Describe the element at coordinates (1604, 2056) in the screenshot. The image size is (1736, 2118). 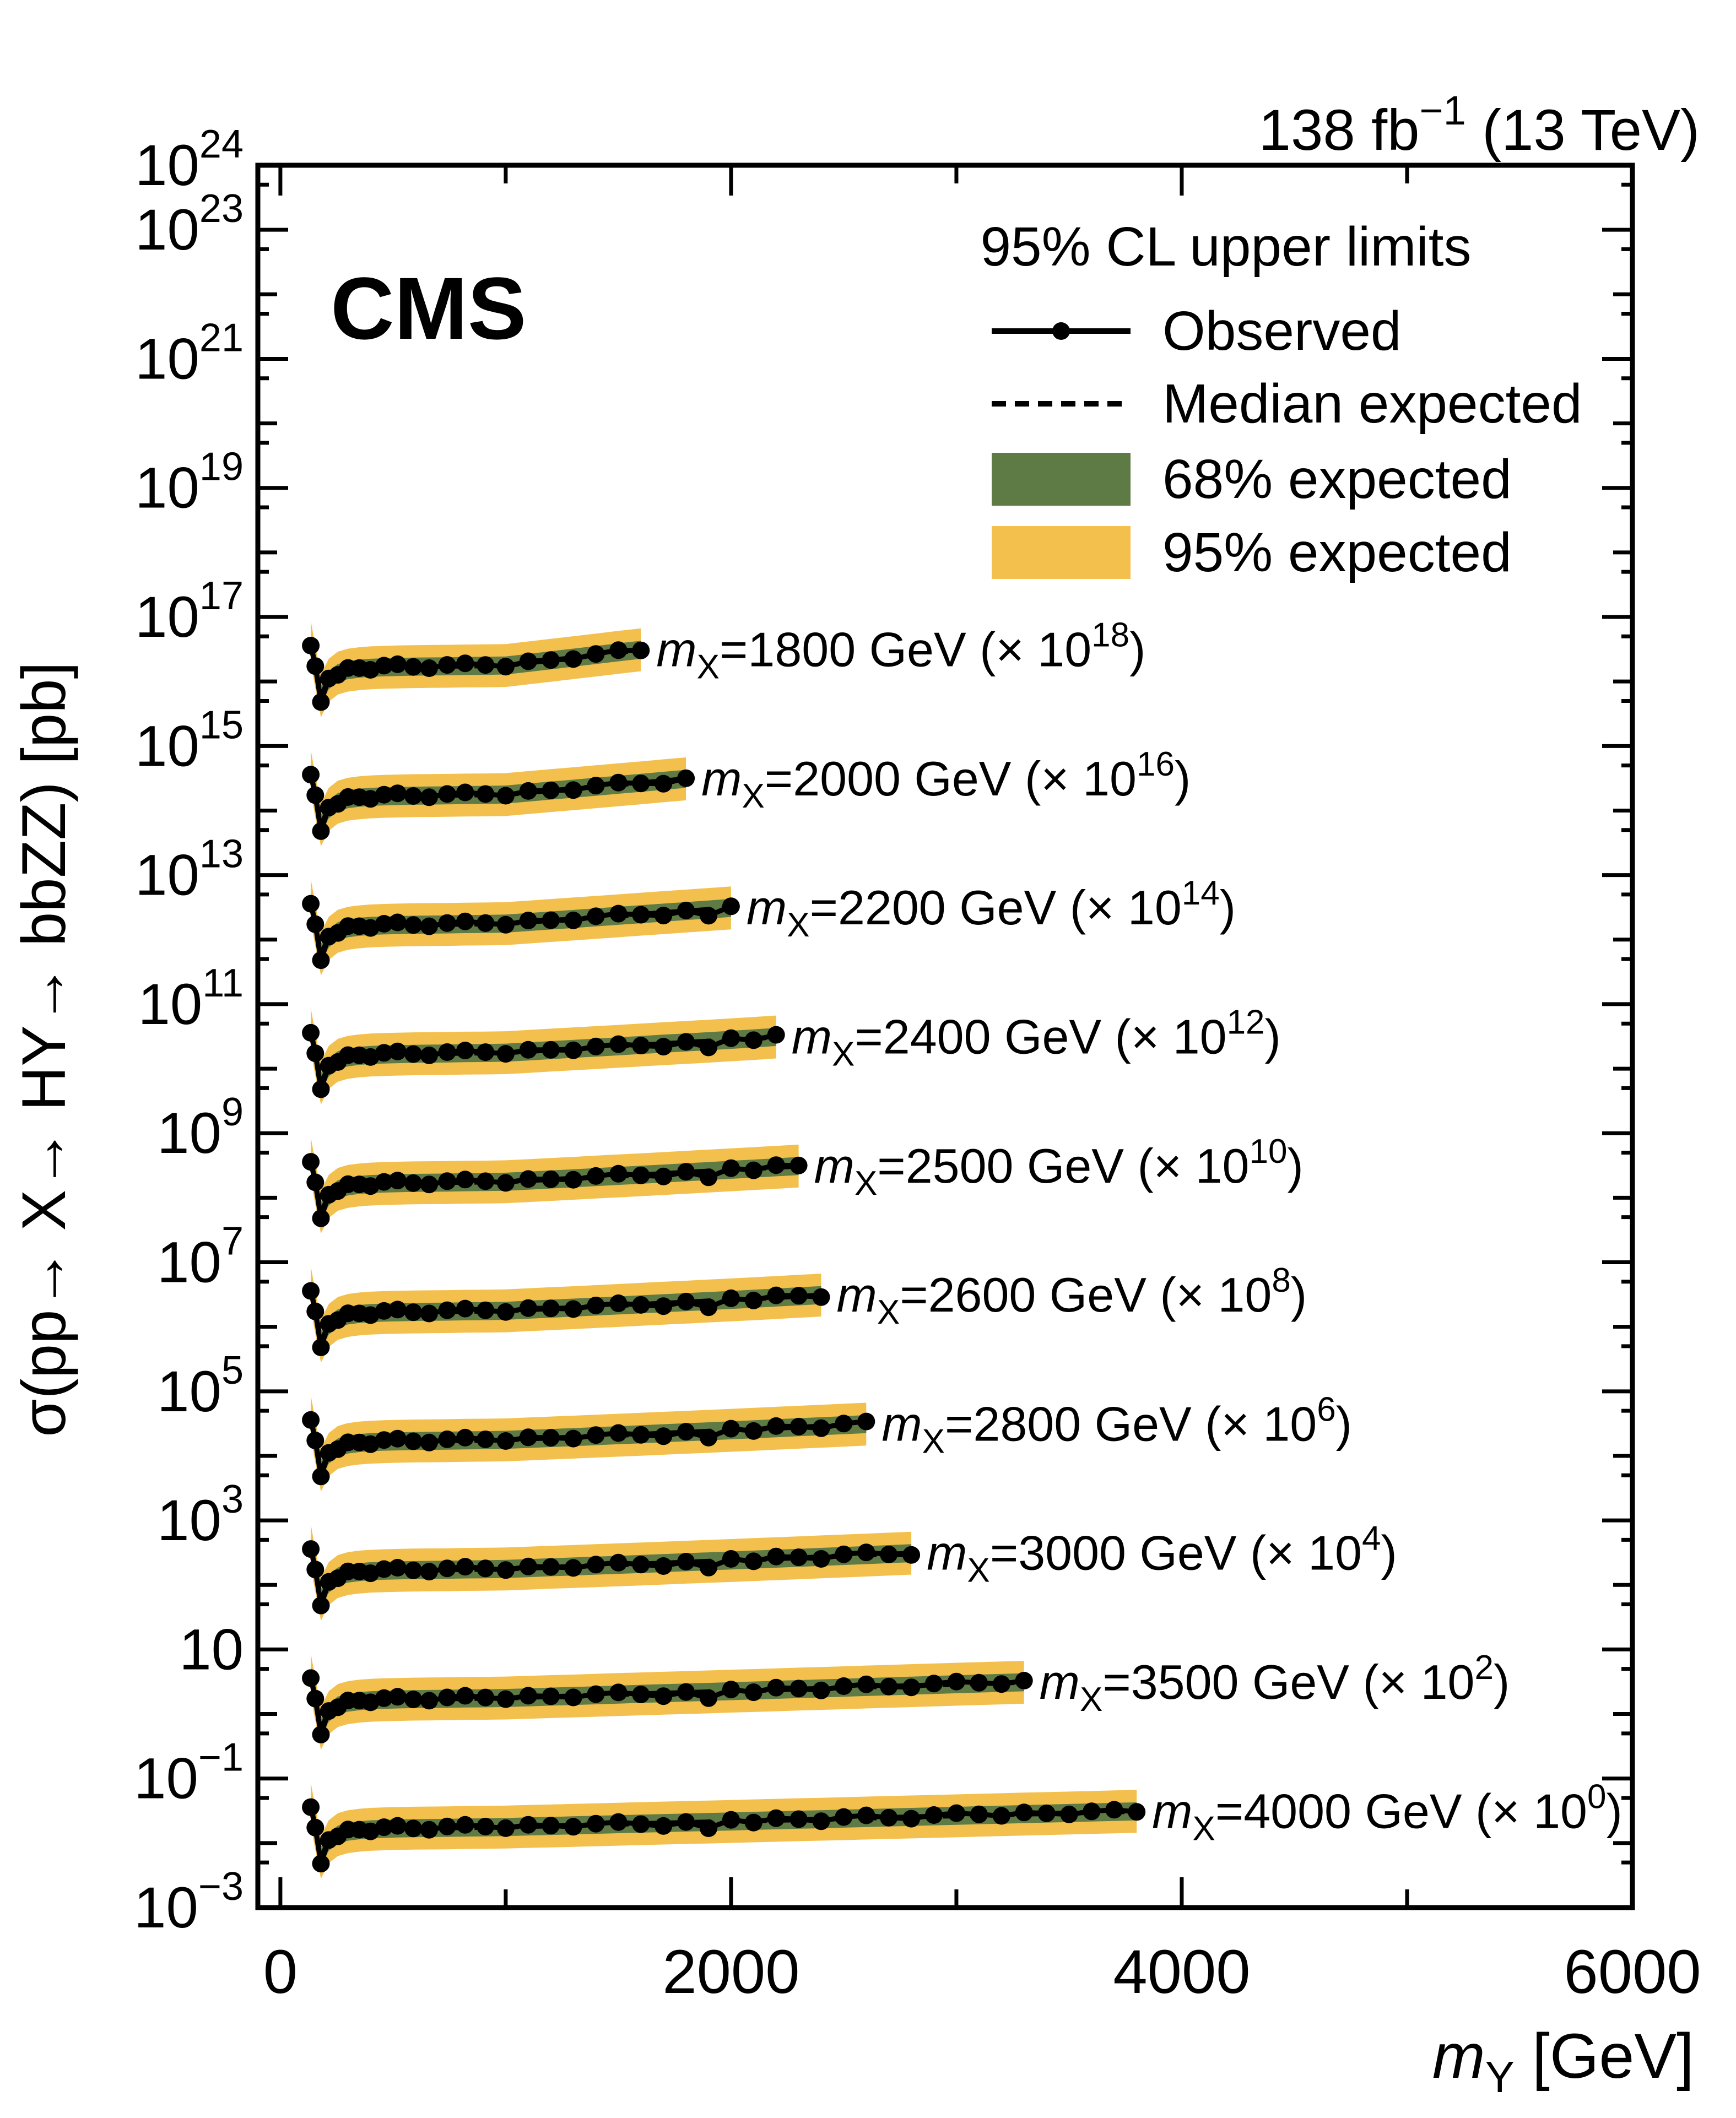
I see `text-part: [GeV]` at that location.